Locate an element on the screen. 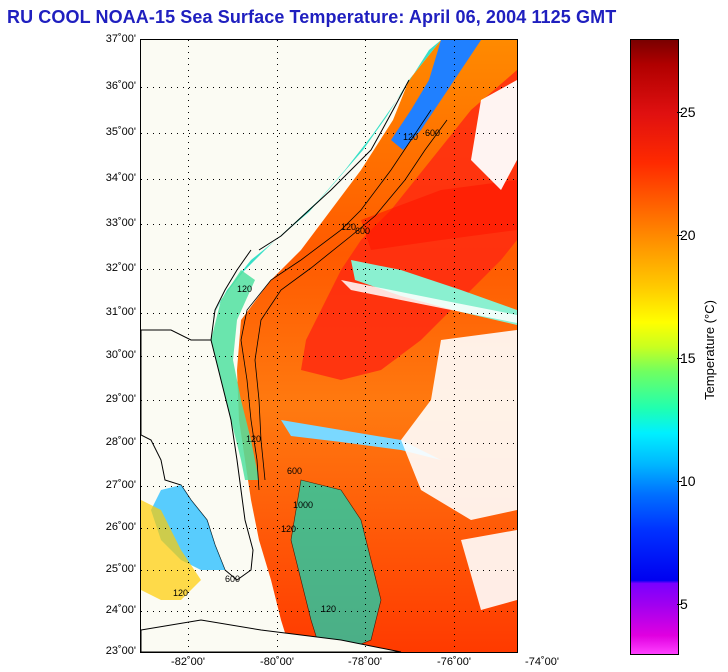 Image resolution: width=728 pixels, height=672 pixels. lon-label: -80˚00' is located at coordinates (277, 662).